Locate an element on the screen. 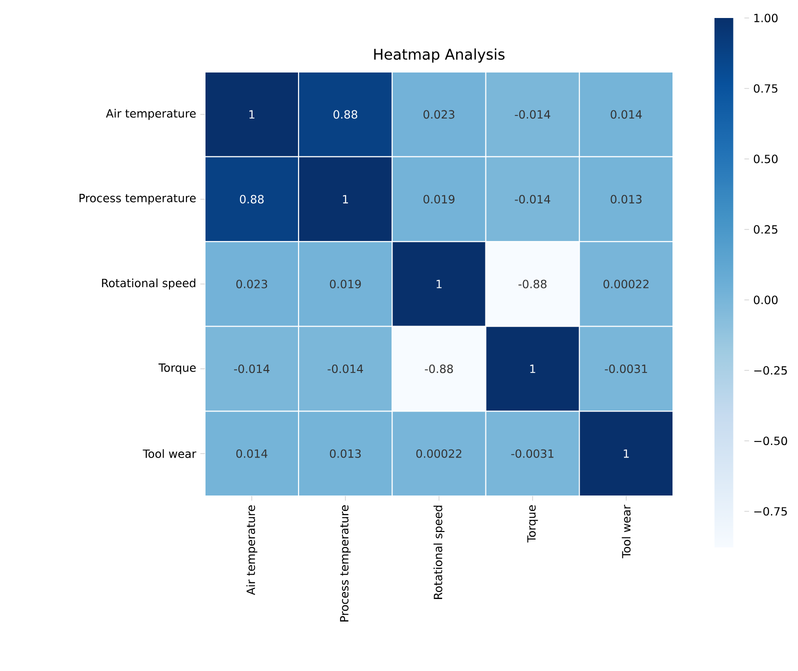 Image resolution: width=798 pixels, height=671 pixels. data-label: 0.88 is located at coordinates (346, 114).